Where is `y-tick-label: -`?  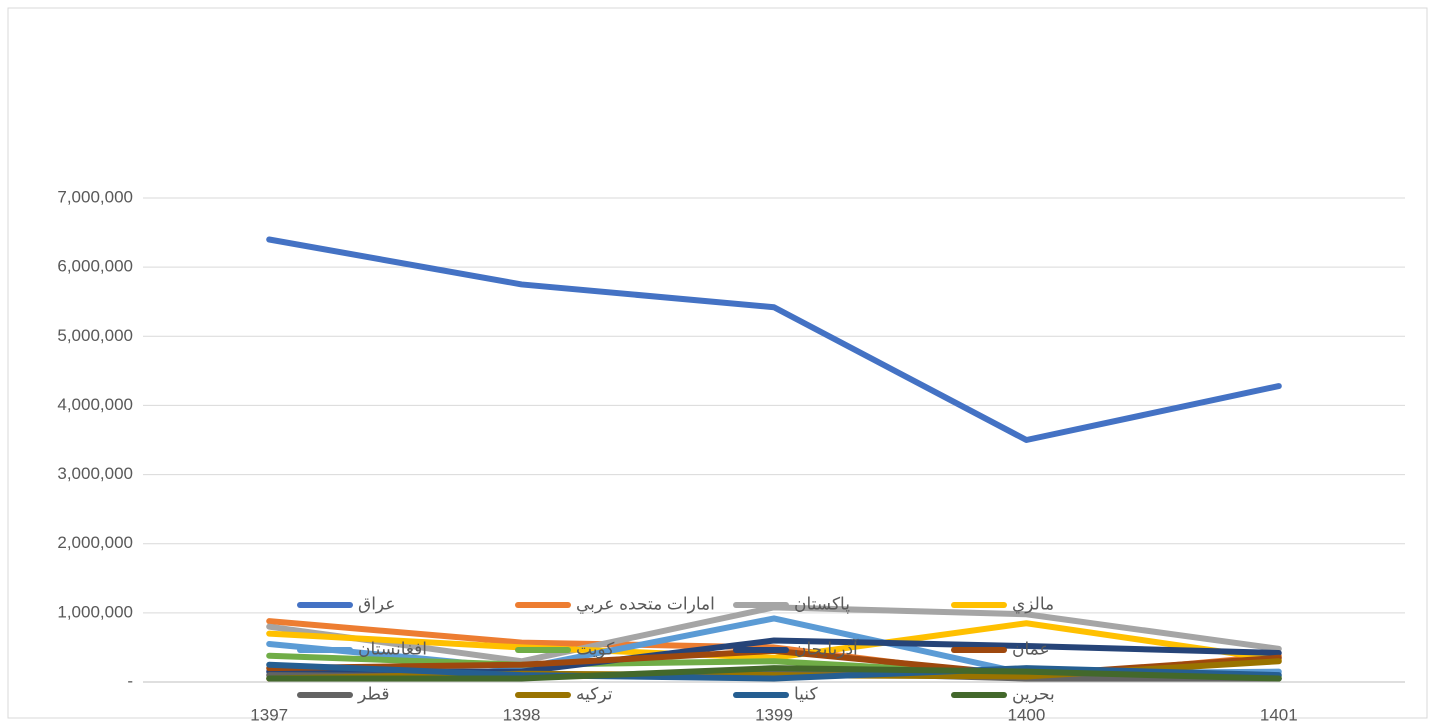
y-tick-label: - is located at coordinates (130, 680).